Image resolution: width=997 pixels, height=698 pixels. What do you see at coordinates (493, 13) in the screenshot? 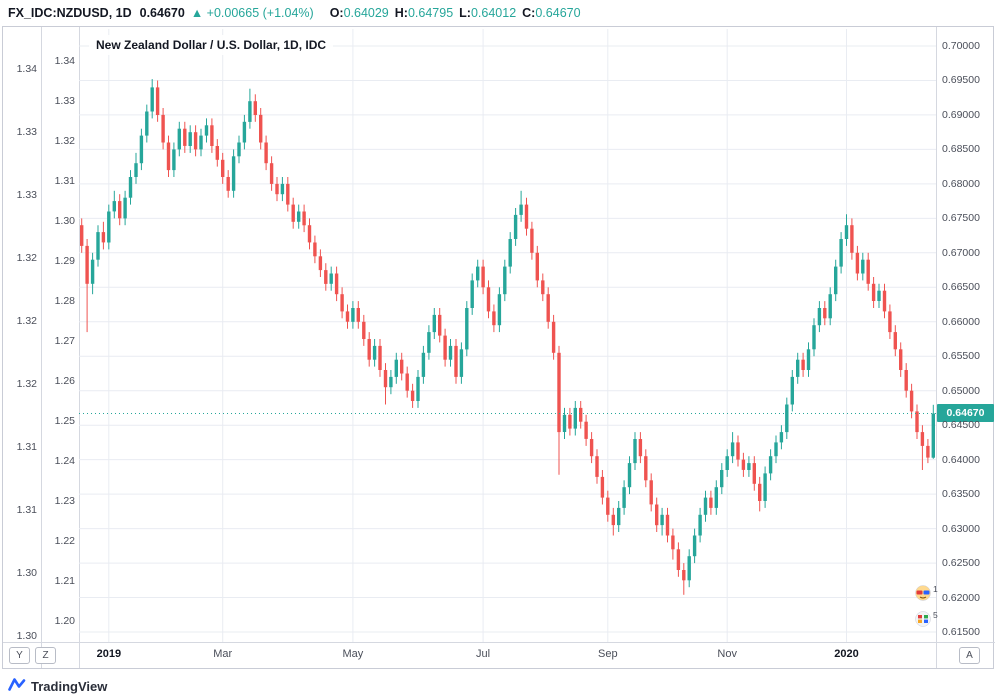
I see `low-value: 0.64012` at bounding box center [493, 13].